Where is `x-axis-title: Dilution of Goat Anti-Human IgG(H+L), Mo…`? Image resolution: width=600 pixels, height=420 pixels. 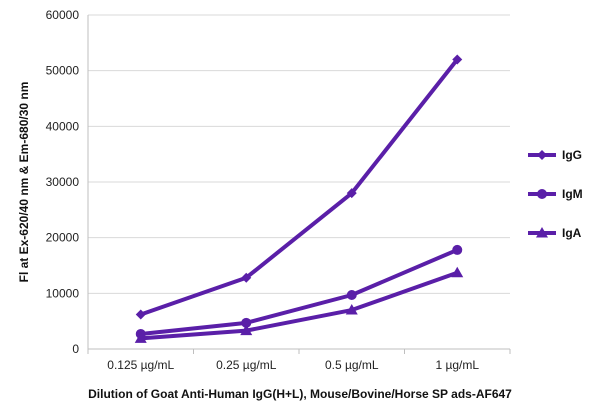
x-axis-title: Dilution of Goat Anti-Human IgG(H+L), Mo… is located at coordinates (300, 394).